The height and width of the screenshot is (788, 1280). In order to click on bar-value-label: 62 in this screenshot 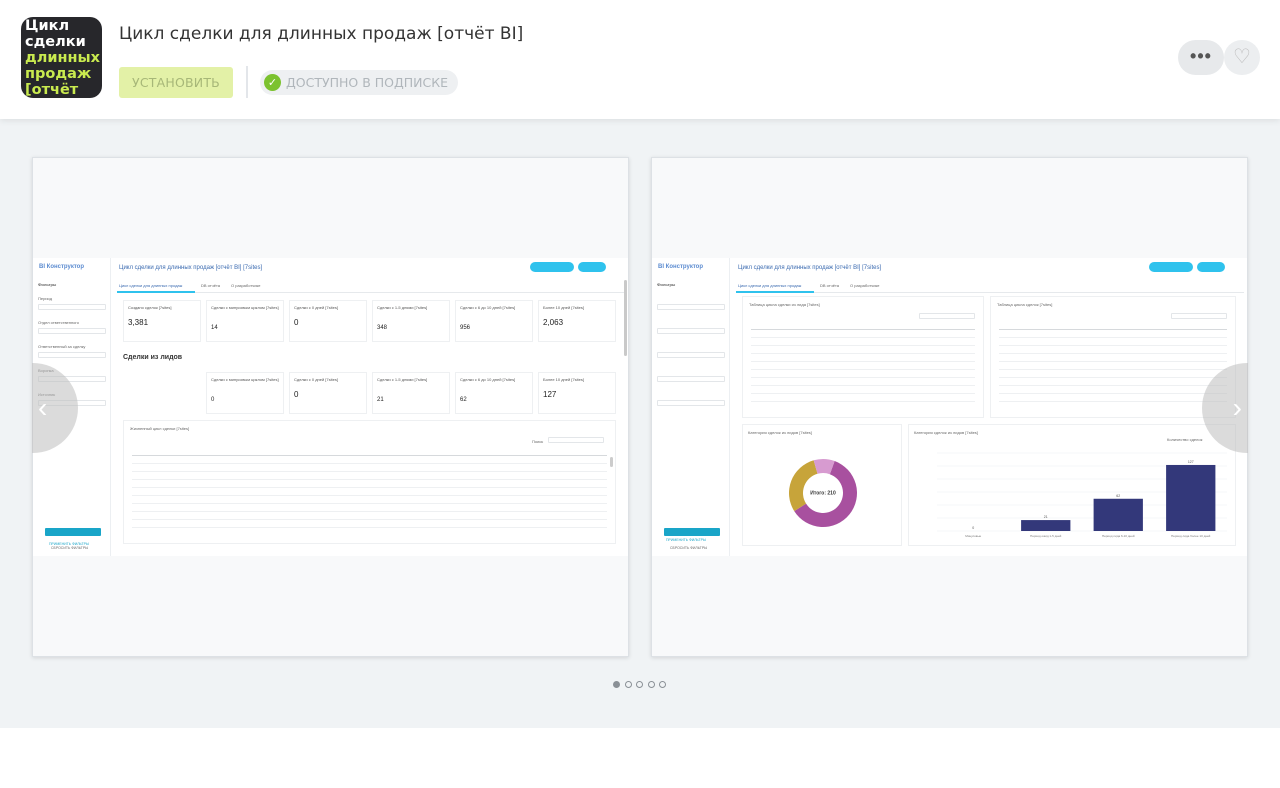, I will do `click(1118, 496)`.